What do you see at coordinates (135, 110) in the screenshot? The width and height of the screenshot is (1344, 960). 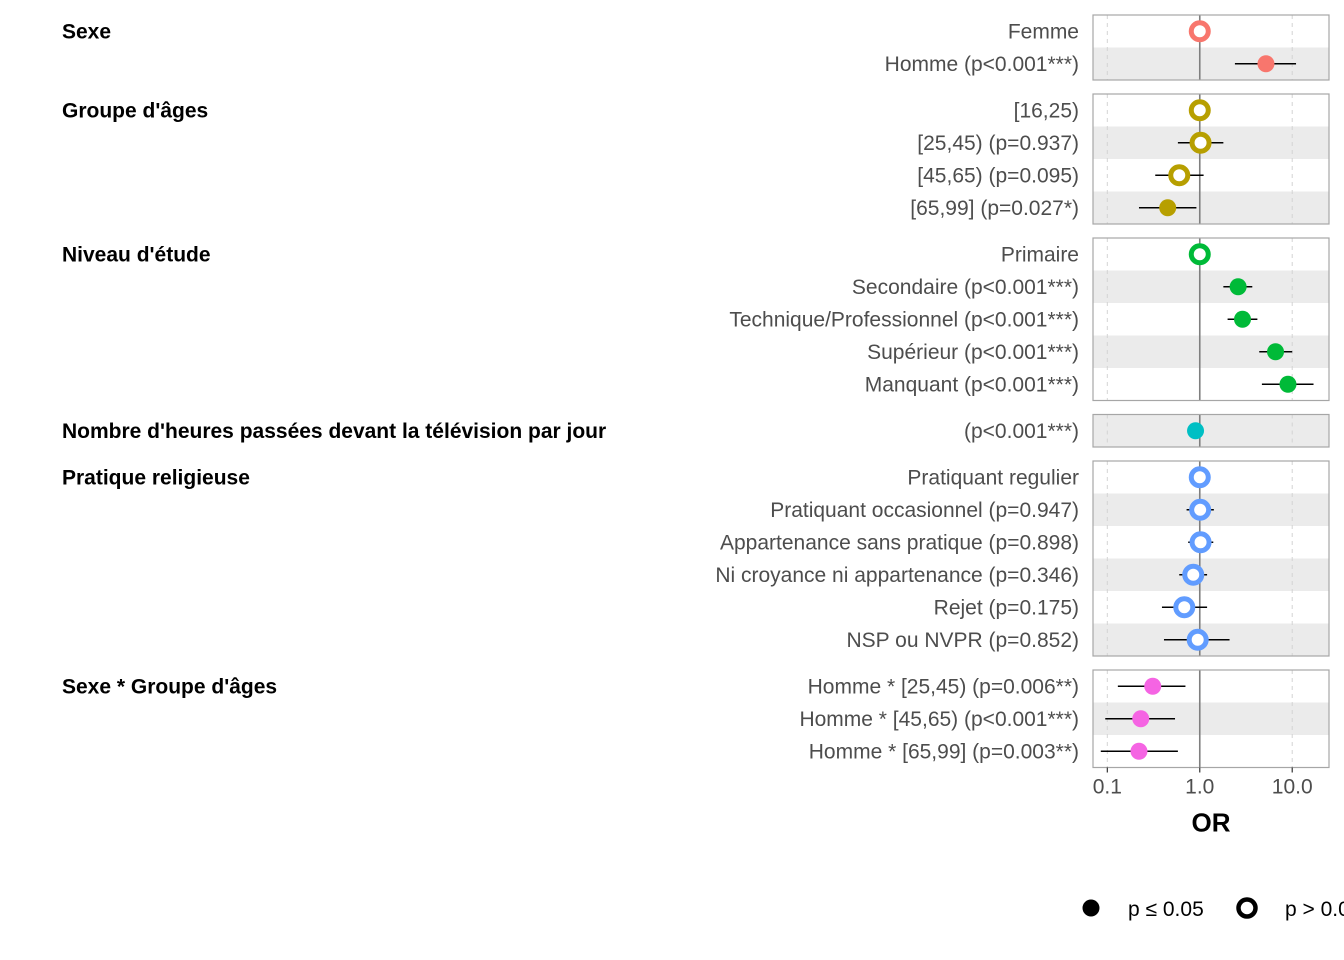 I see `group-label: Groupe d'âges` at bounding box center [135, 110].